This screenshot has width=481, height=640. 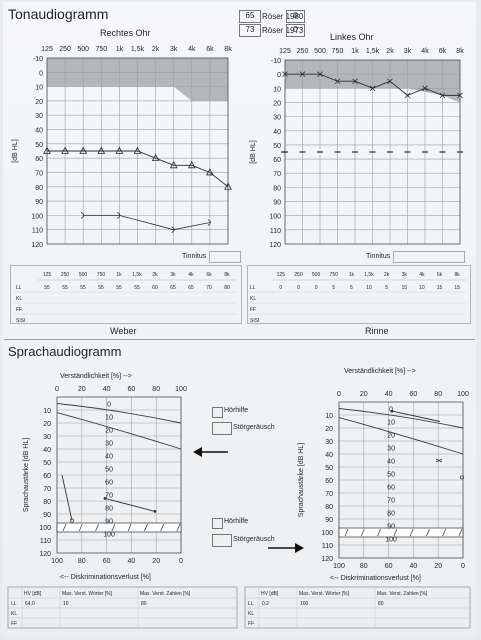 What do you see at coordinates (463, 394) in the screenshot?
I see `top-tick-label: 100` at bounding box center [463, 394].